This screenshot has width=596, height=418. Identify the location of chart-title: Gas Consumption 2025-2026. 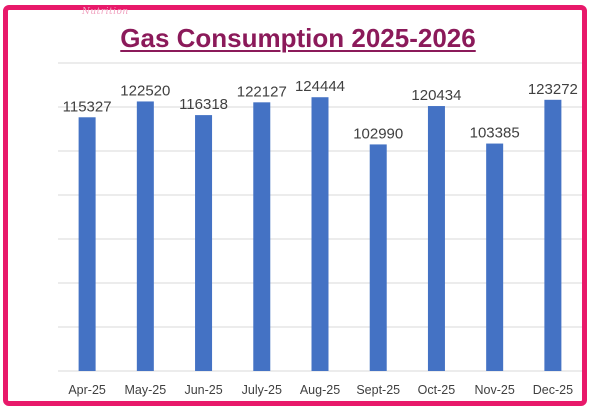
(298, 38).